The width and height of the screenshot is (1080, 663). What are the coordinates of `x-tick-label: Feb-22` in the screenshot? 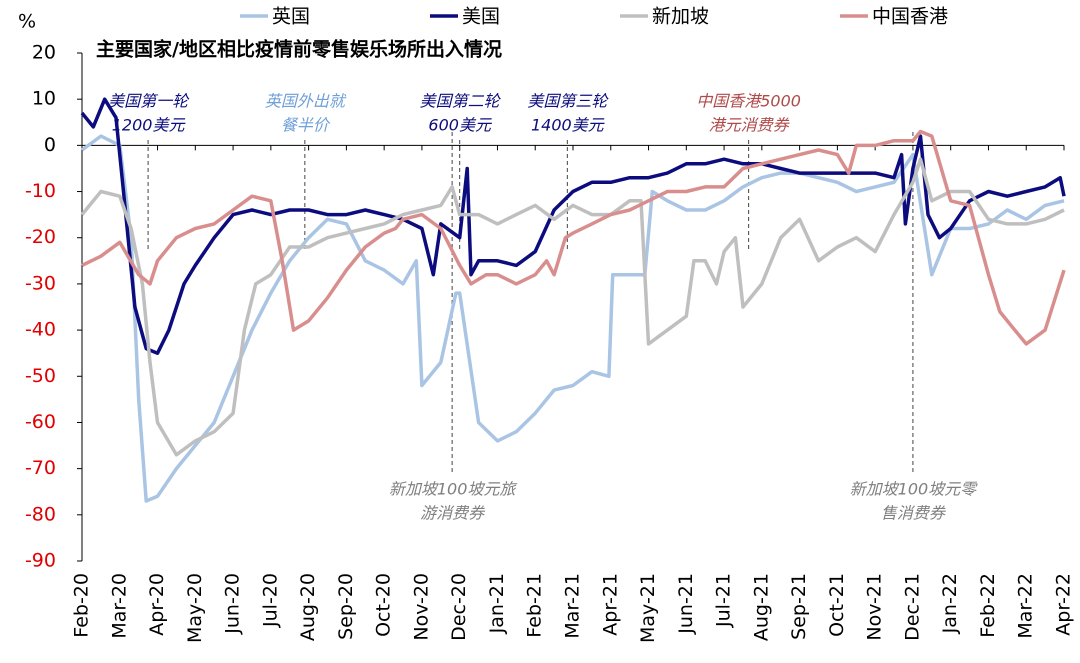 It's located at (988, 605).